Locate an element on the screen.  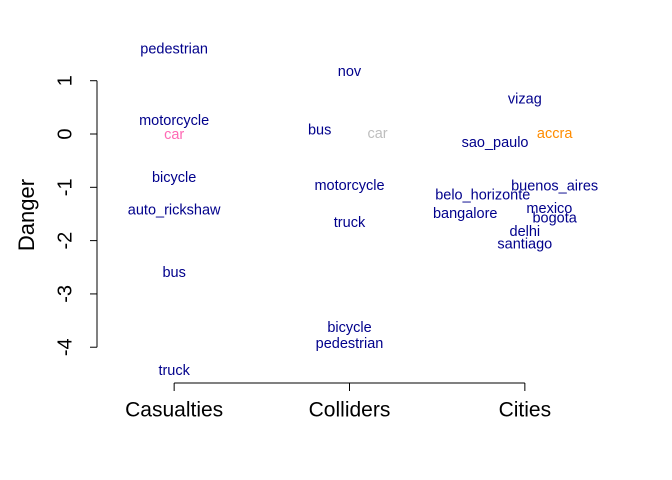
x-tick-label: Colliders is located at coordinates (350, 410).